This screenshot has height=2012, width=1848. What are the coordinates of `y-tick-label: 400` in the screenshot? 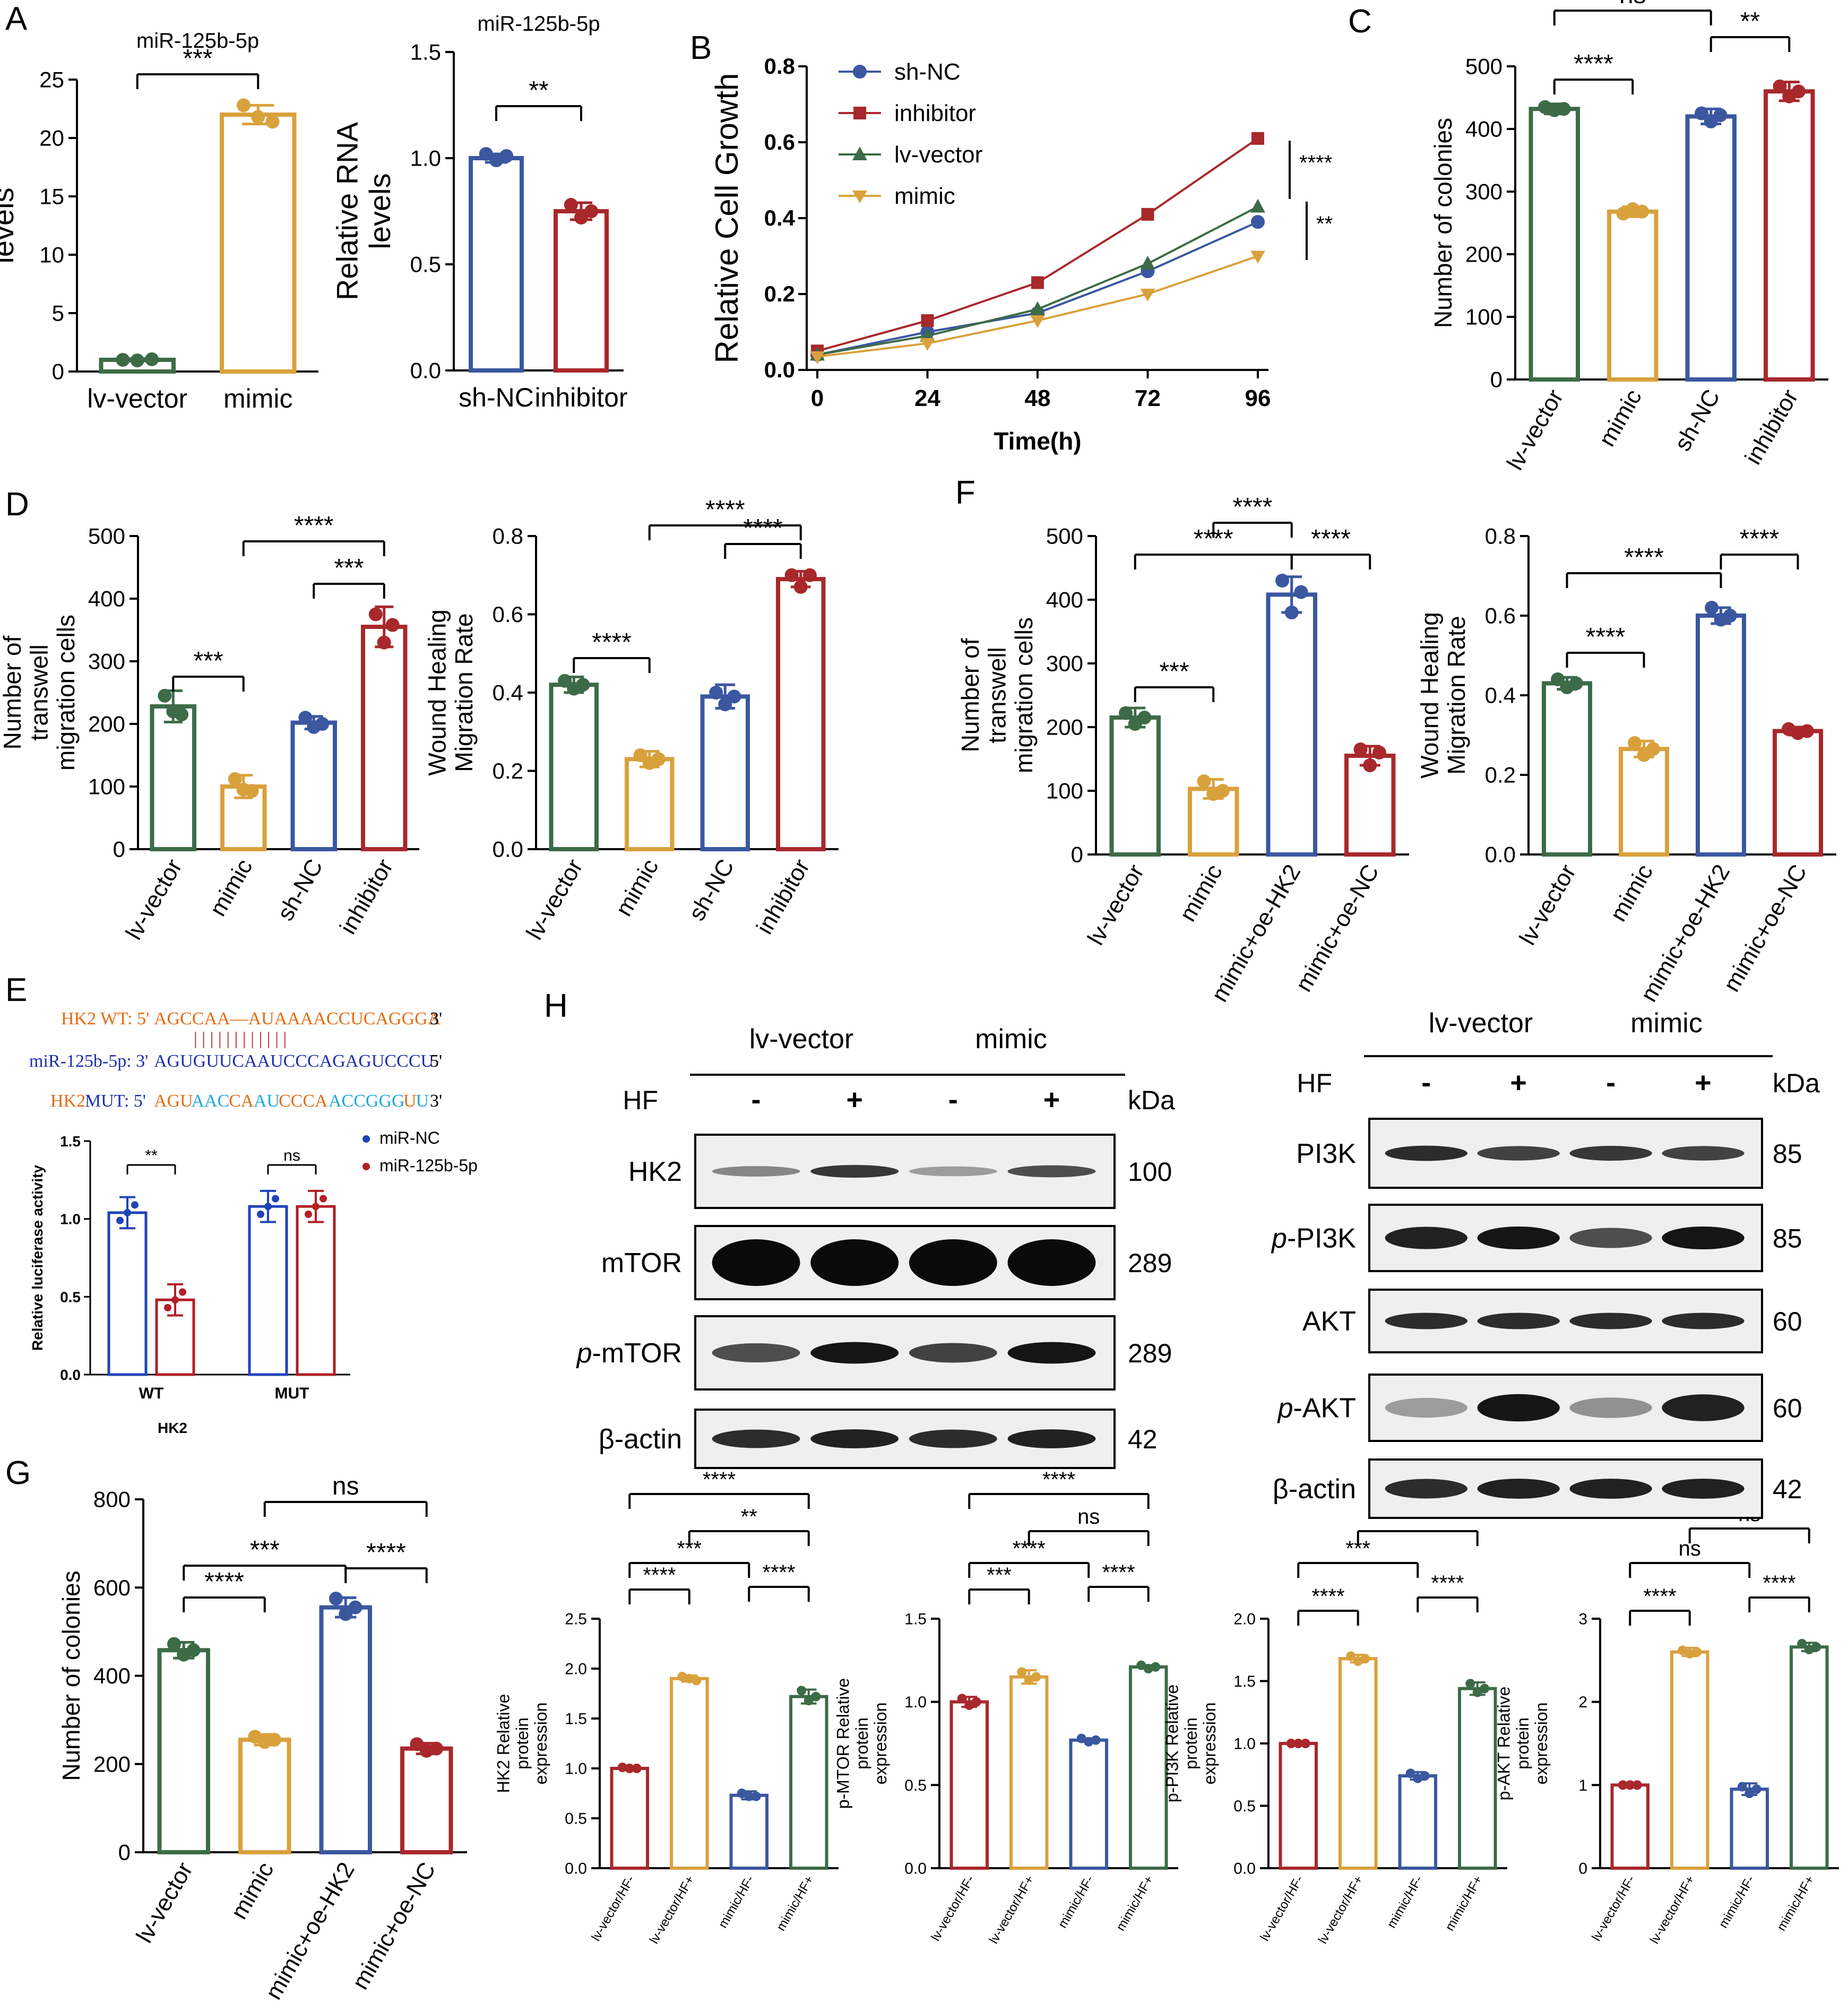 It's located at (1483, 129).